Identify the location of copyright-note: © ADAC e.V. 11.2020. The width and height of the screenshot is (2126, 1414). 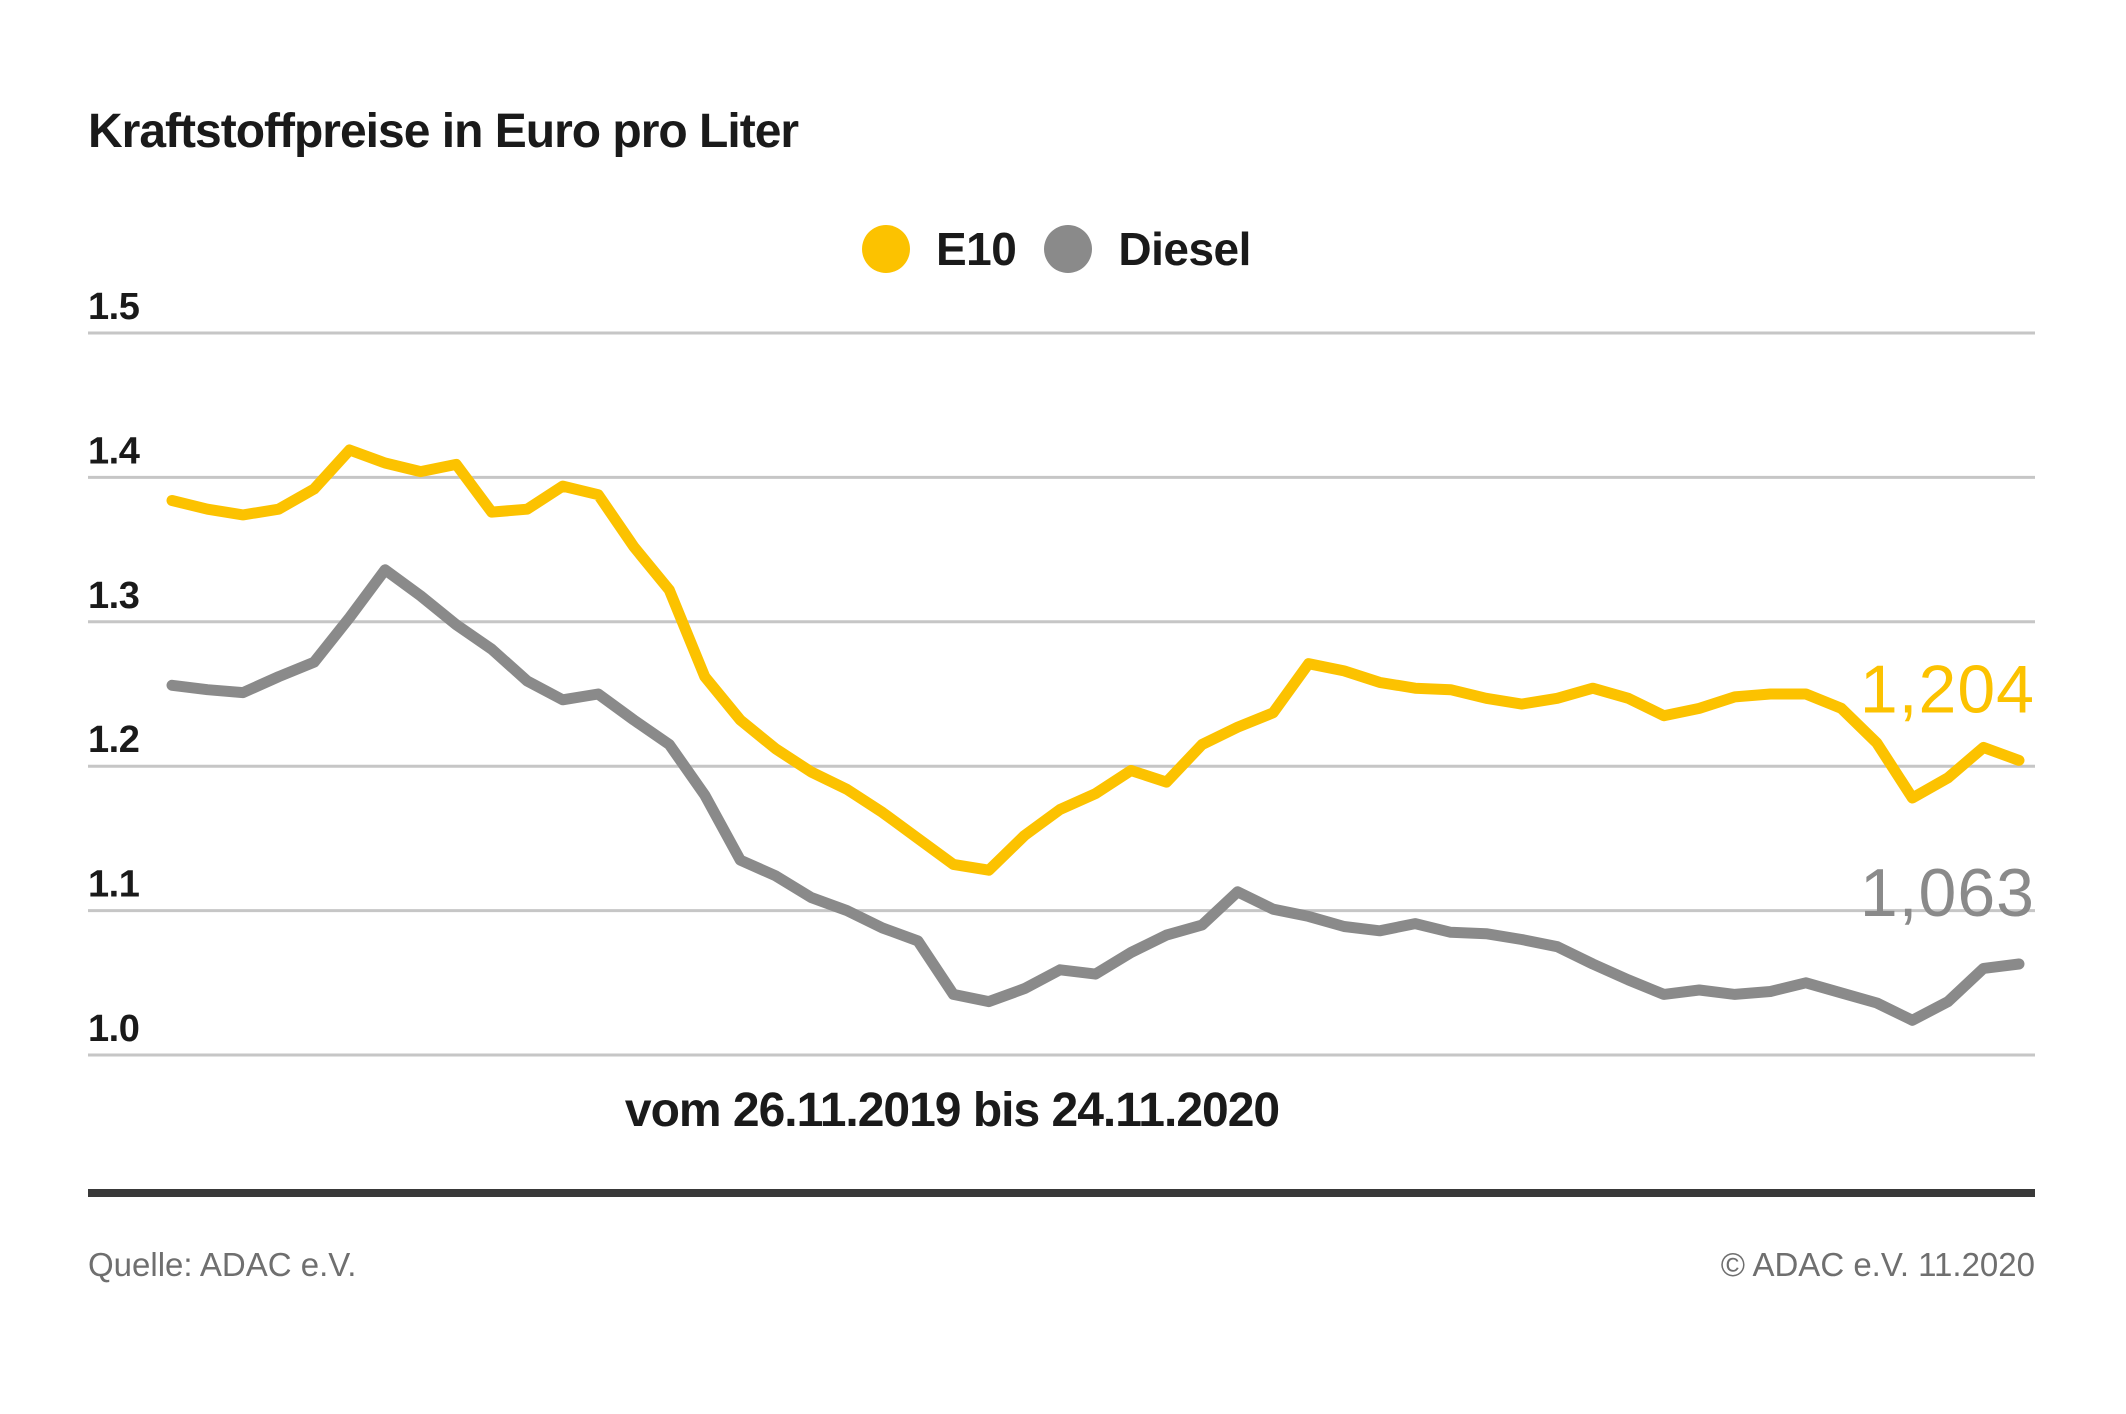
(1877, 1264).